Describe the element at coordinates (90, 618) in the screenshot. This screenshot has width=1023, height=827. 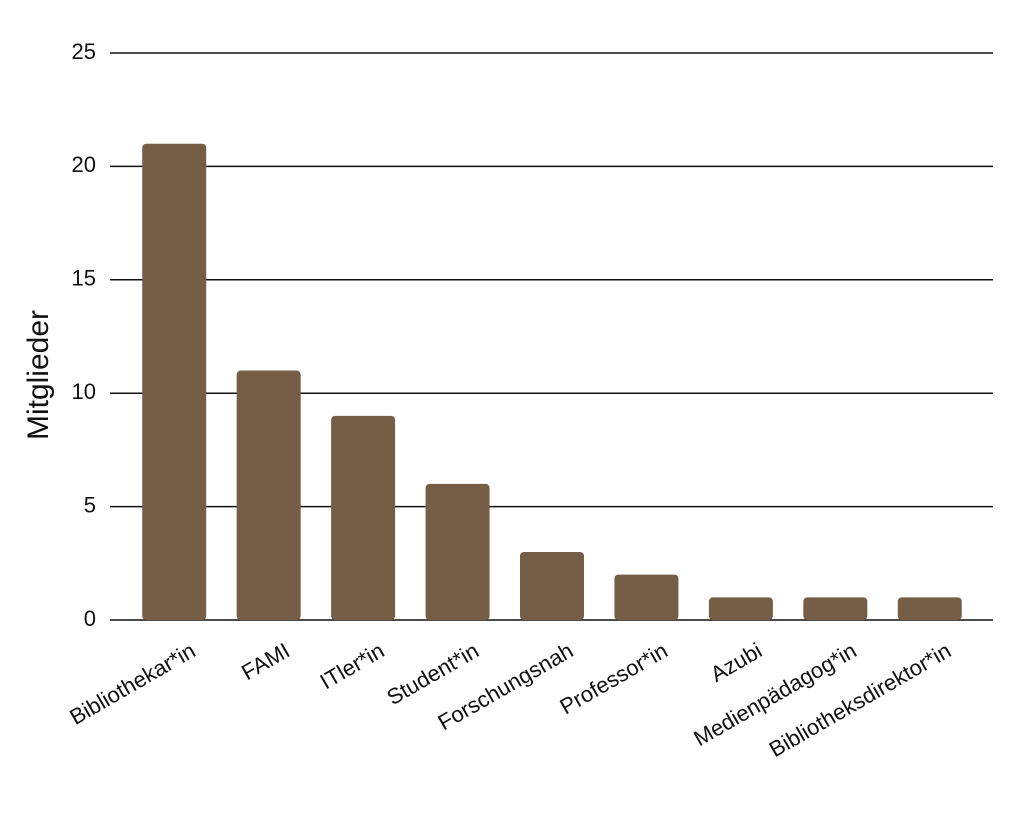
I see `y-tick-label: 0` at that location.